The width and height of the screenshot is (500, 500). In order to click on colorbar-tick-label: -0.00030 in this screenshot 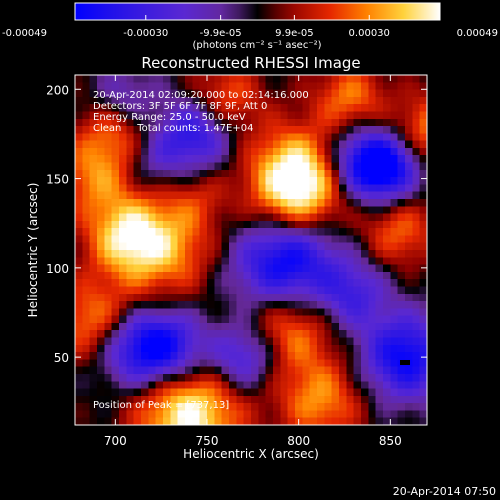, I will do `click(145, 33)`.